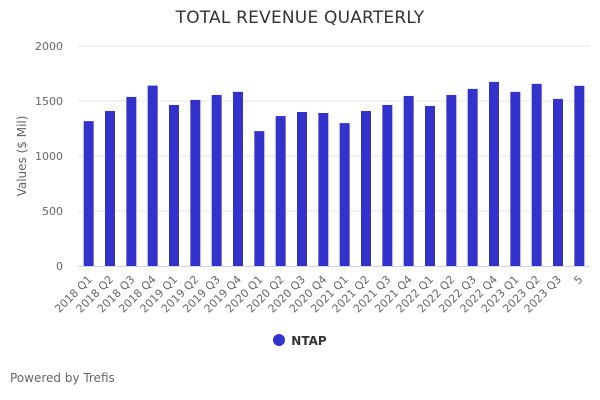 Image resolution: width=600 pixels, height=400 pixels. I want to click on y-tick-label: 1000, so click(49, 156).